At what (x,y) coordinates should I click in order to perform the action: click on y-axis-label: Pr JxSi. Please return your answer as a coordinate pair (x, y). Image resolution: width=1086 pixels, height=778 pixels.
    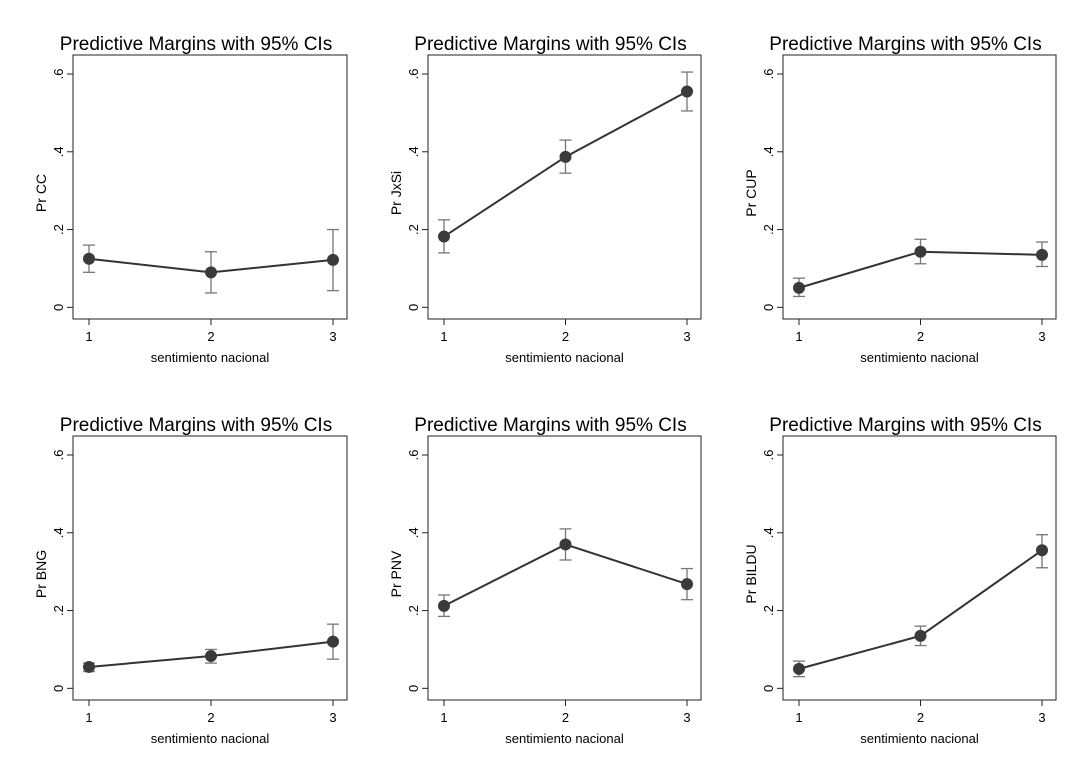
    Looking at the image, I should click on (396, 193).